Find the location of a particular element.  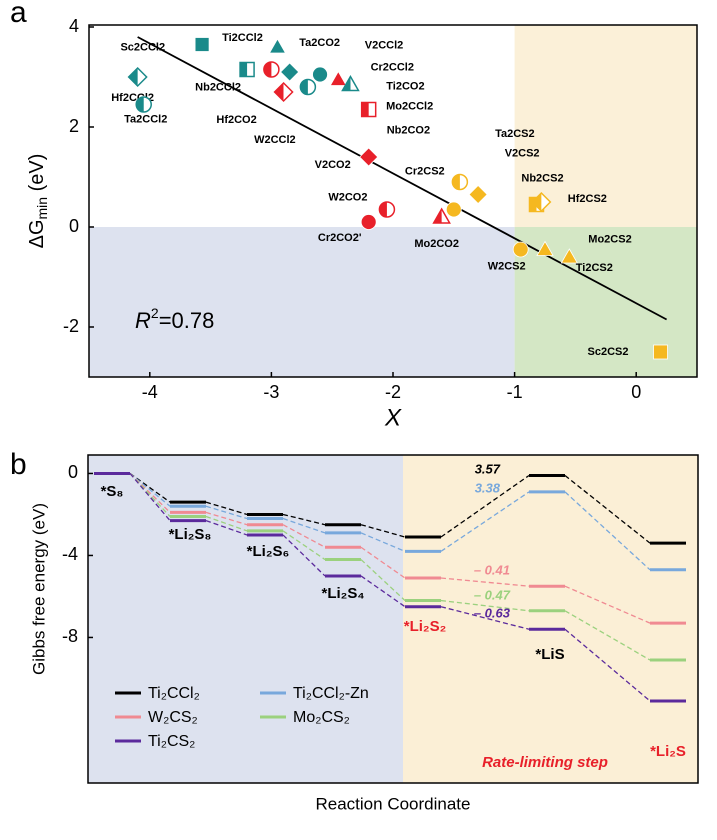

legend-label: W₂CS₂ is located at coordinates (173, 717).